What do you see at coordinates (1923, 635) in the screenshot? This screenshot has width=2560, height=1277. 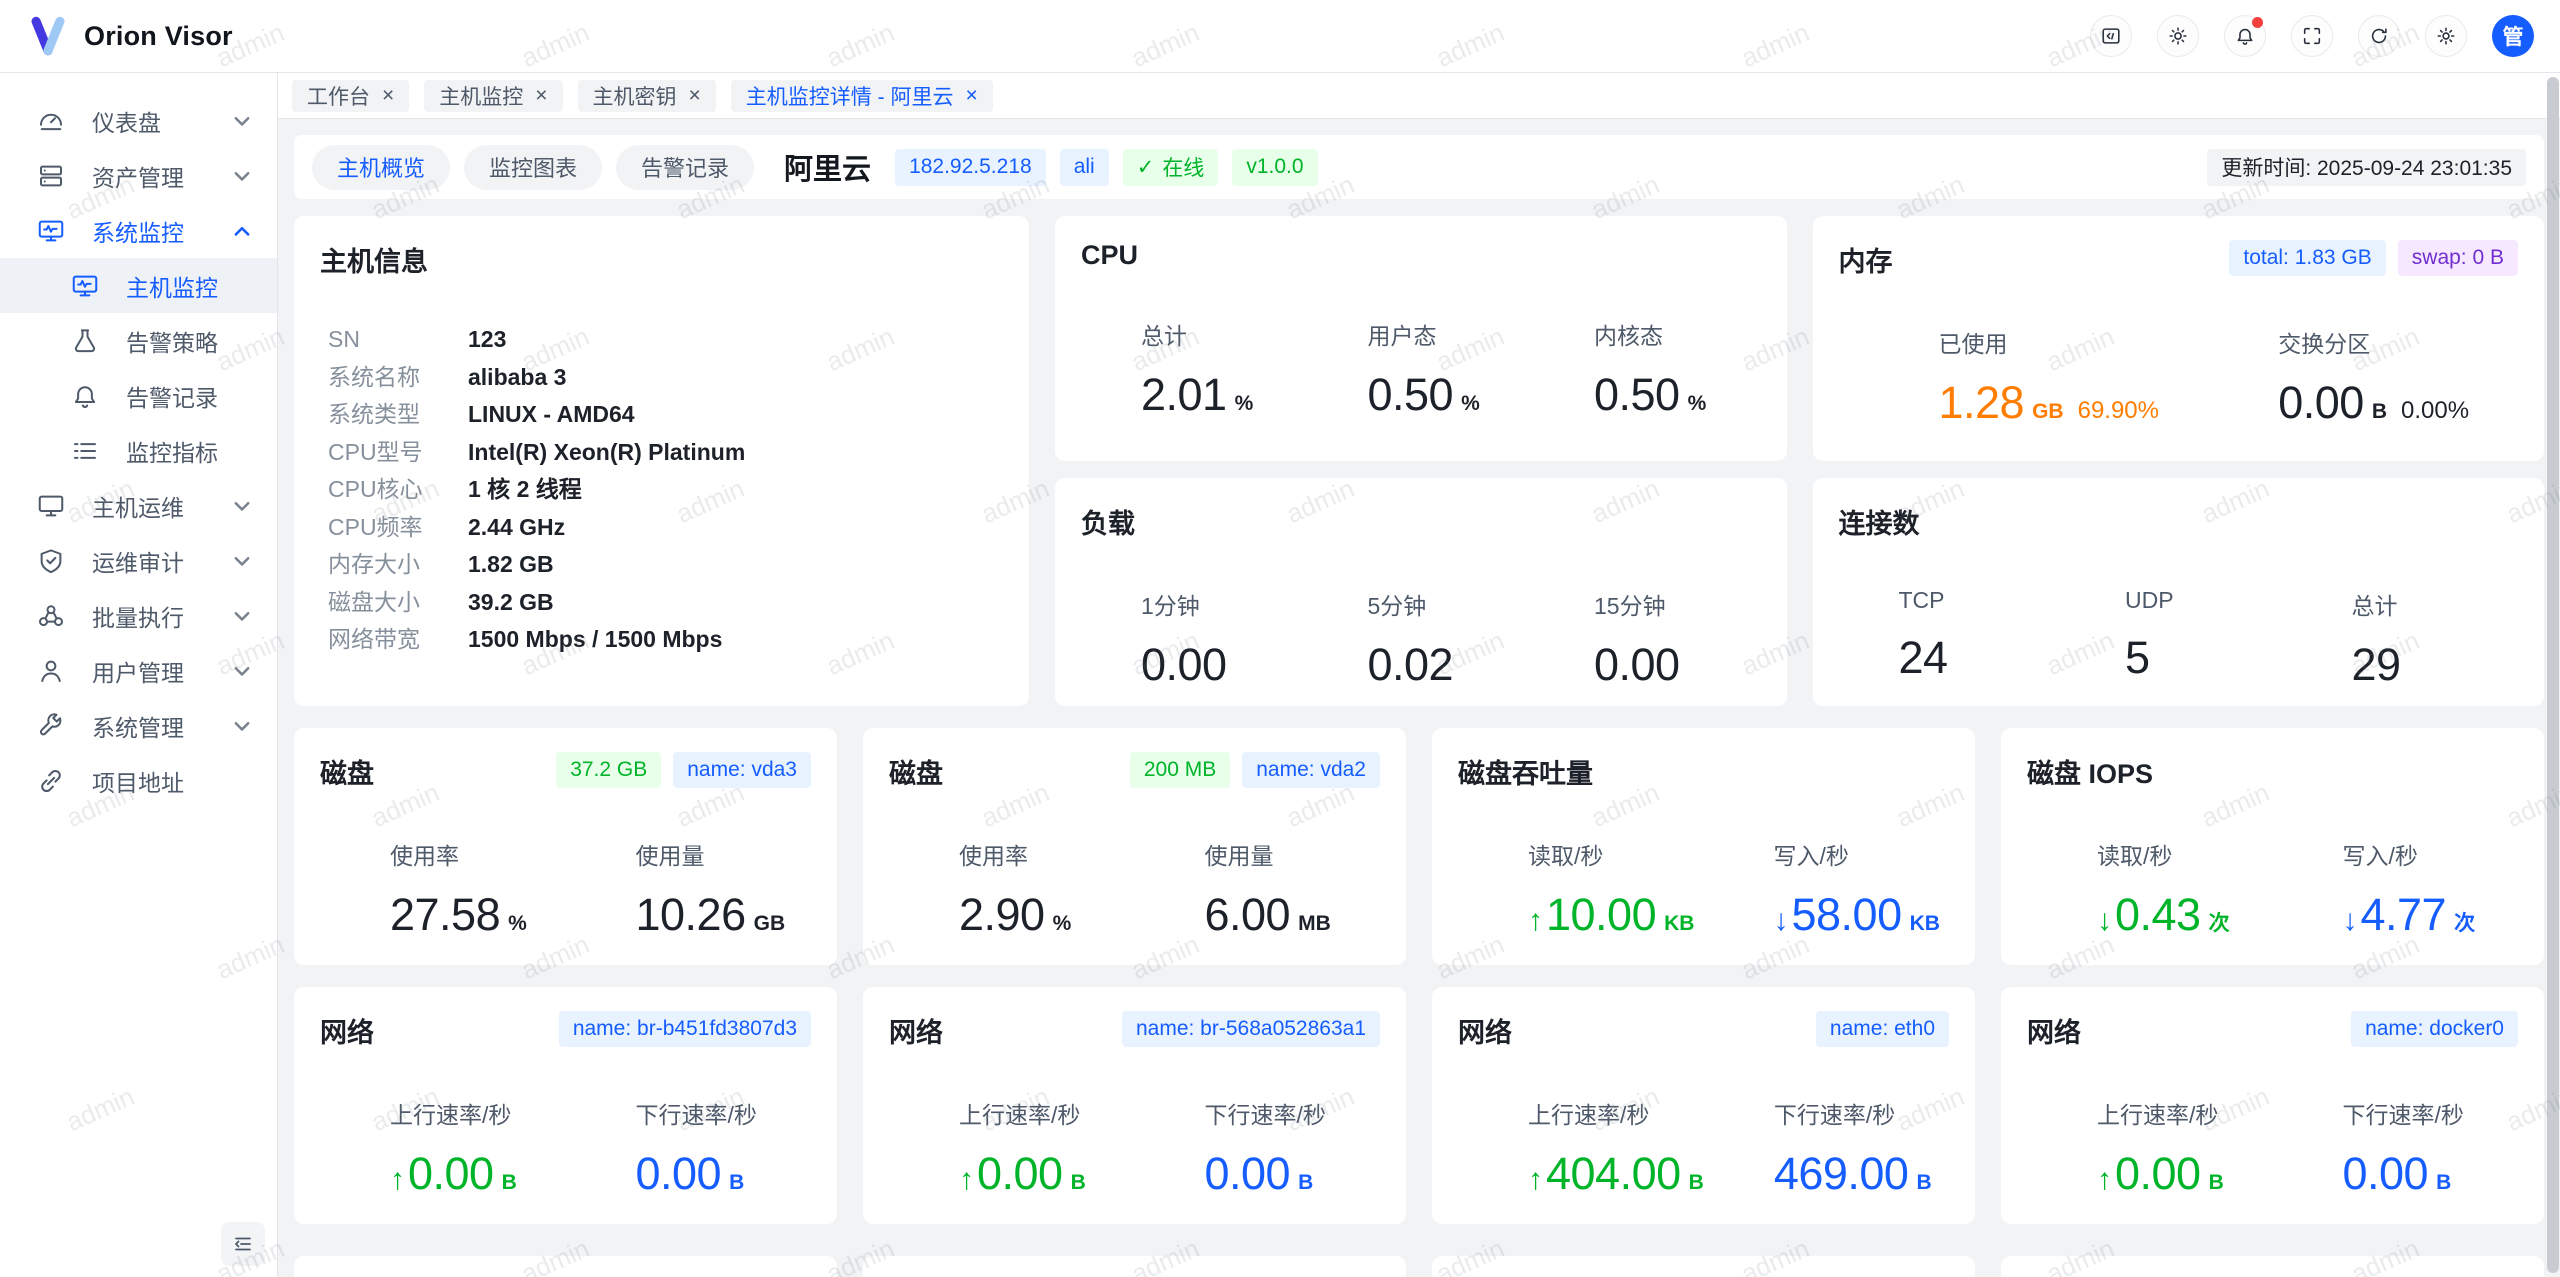 I see `stat-conn-tcp: TCP 24` at bounding box center [1923, 635].